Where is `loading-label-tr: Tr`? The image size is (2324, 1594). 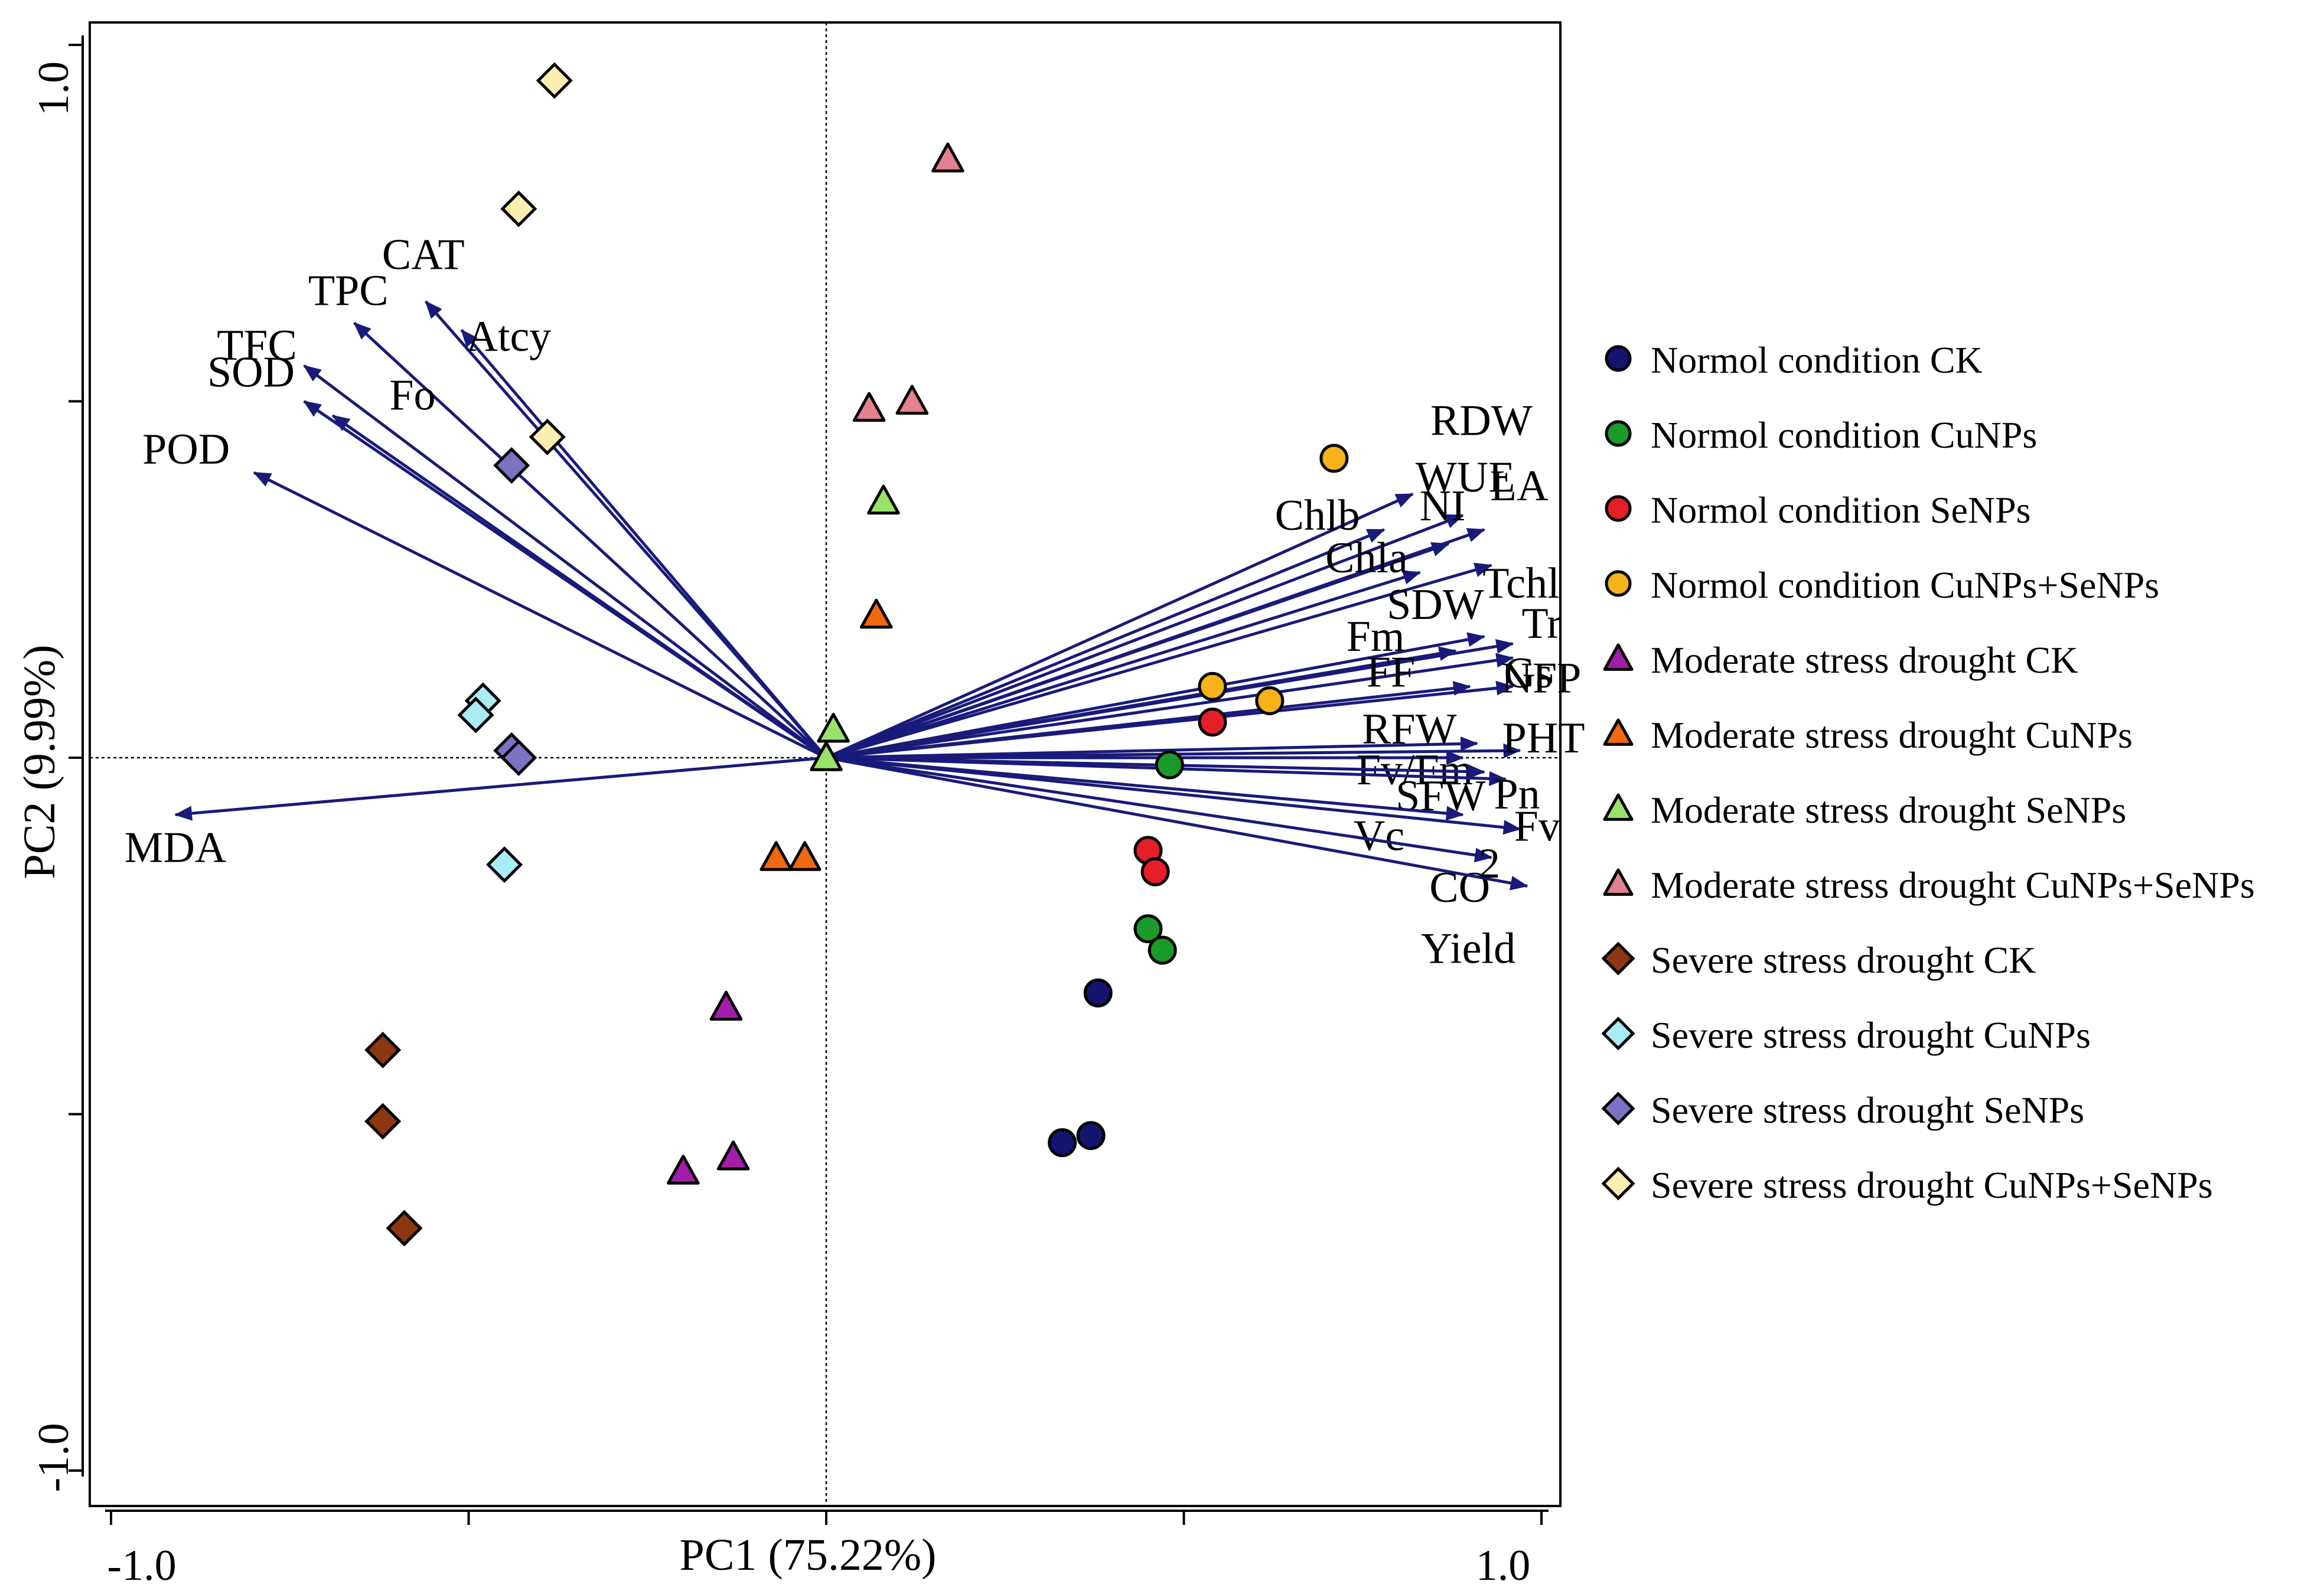
loading-label-tr: Tr is located at coordinates (1542, 623).